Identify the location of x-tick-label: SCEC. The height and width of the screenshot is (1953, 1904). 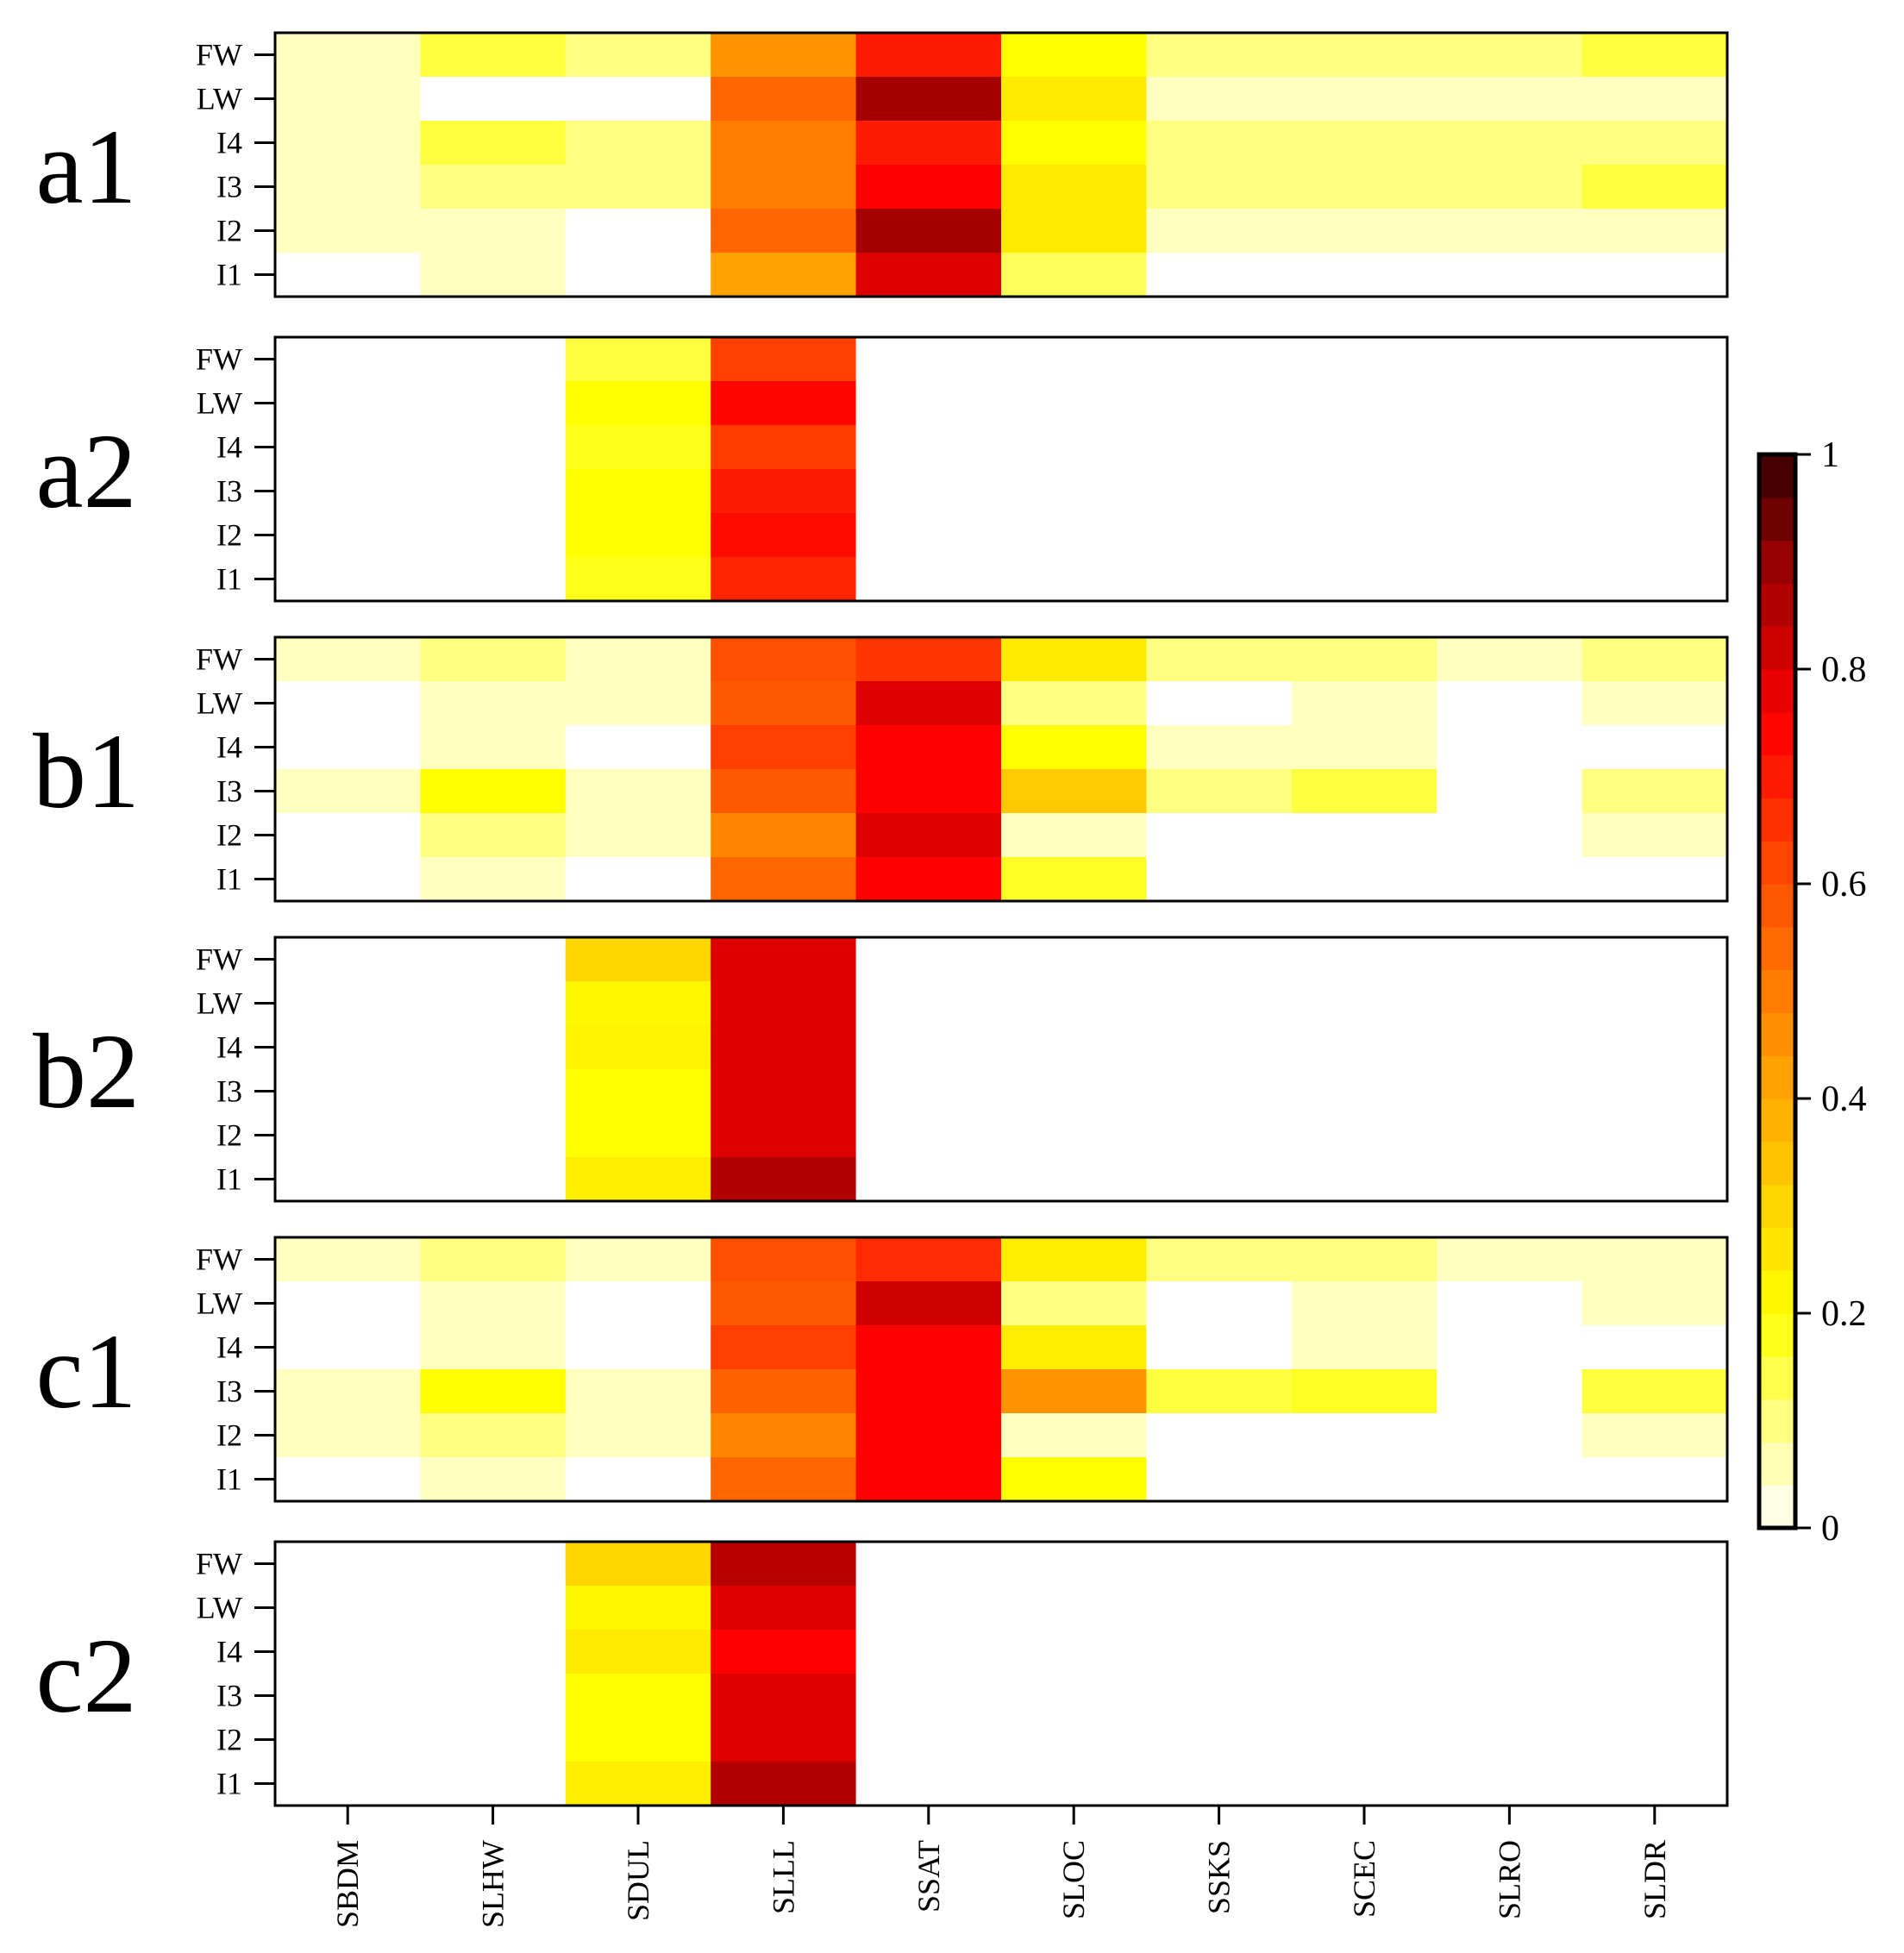
(1364, 1879).